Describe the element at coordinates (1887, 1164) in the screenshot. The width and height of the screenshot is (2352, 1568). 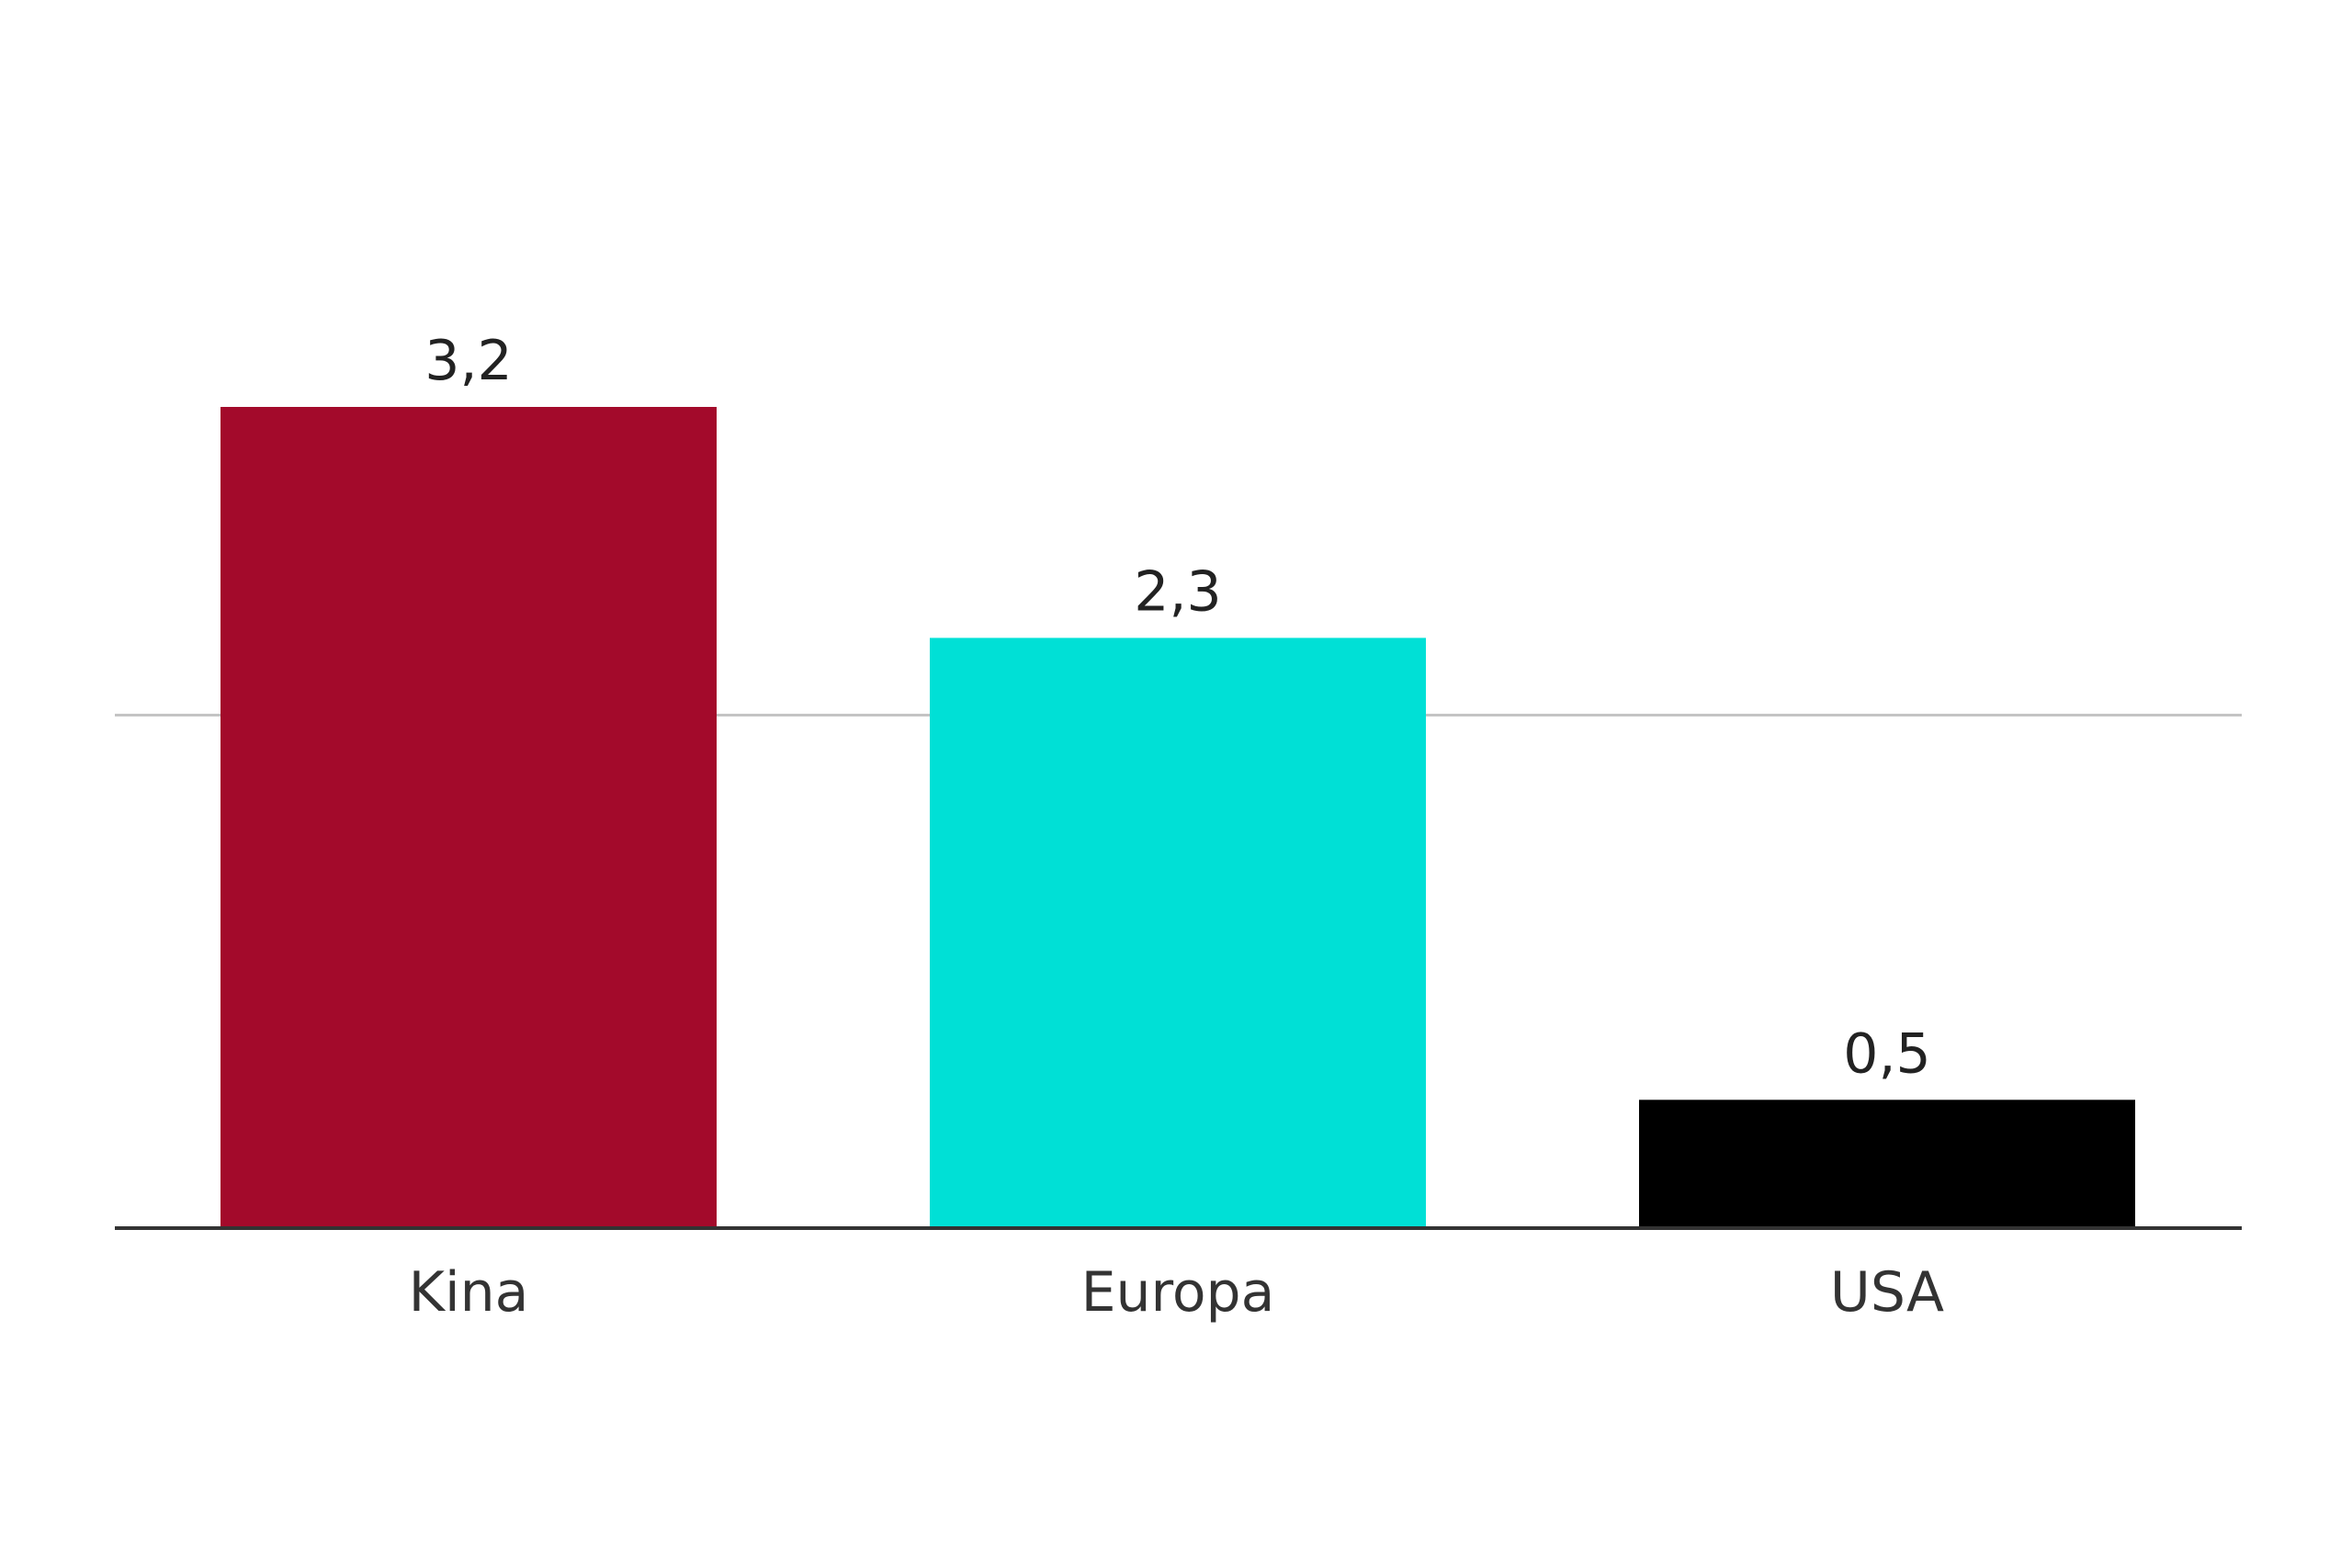
I see `bar-usa` at that location.